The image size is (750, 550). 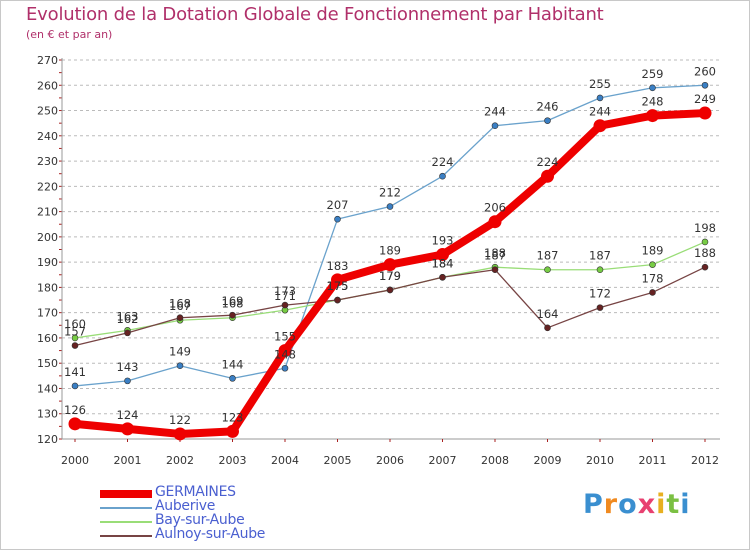 What do you see at coordinates (185, 506) in the screenshot?
I see `legend-label-auberive: Auberive` at bounding box center [185, 506].